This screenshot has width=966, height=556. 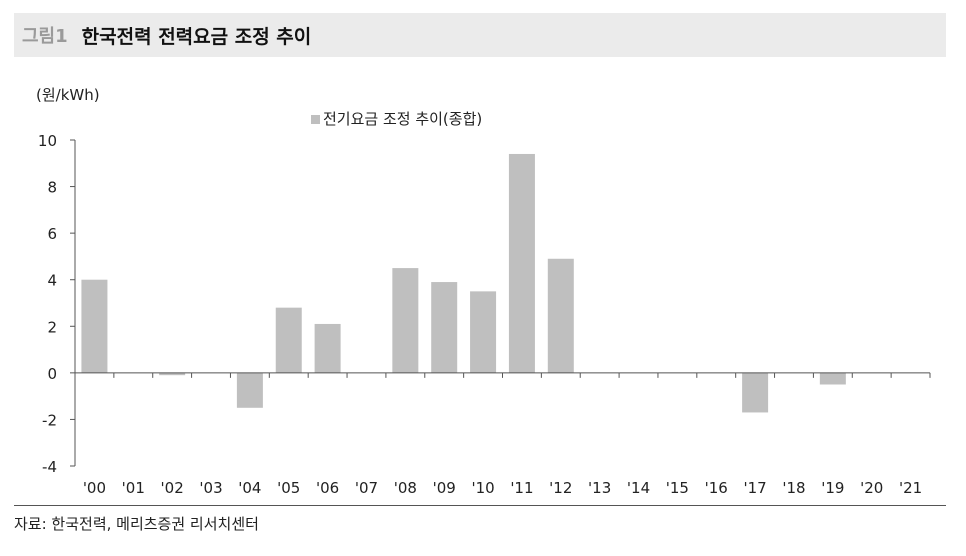 What do you see at coordinates (49, 467) in the screenshot?
I see `y-tick-label: -4` at bounding box center [49, 467].